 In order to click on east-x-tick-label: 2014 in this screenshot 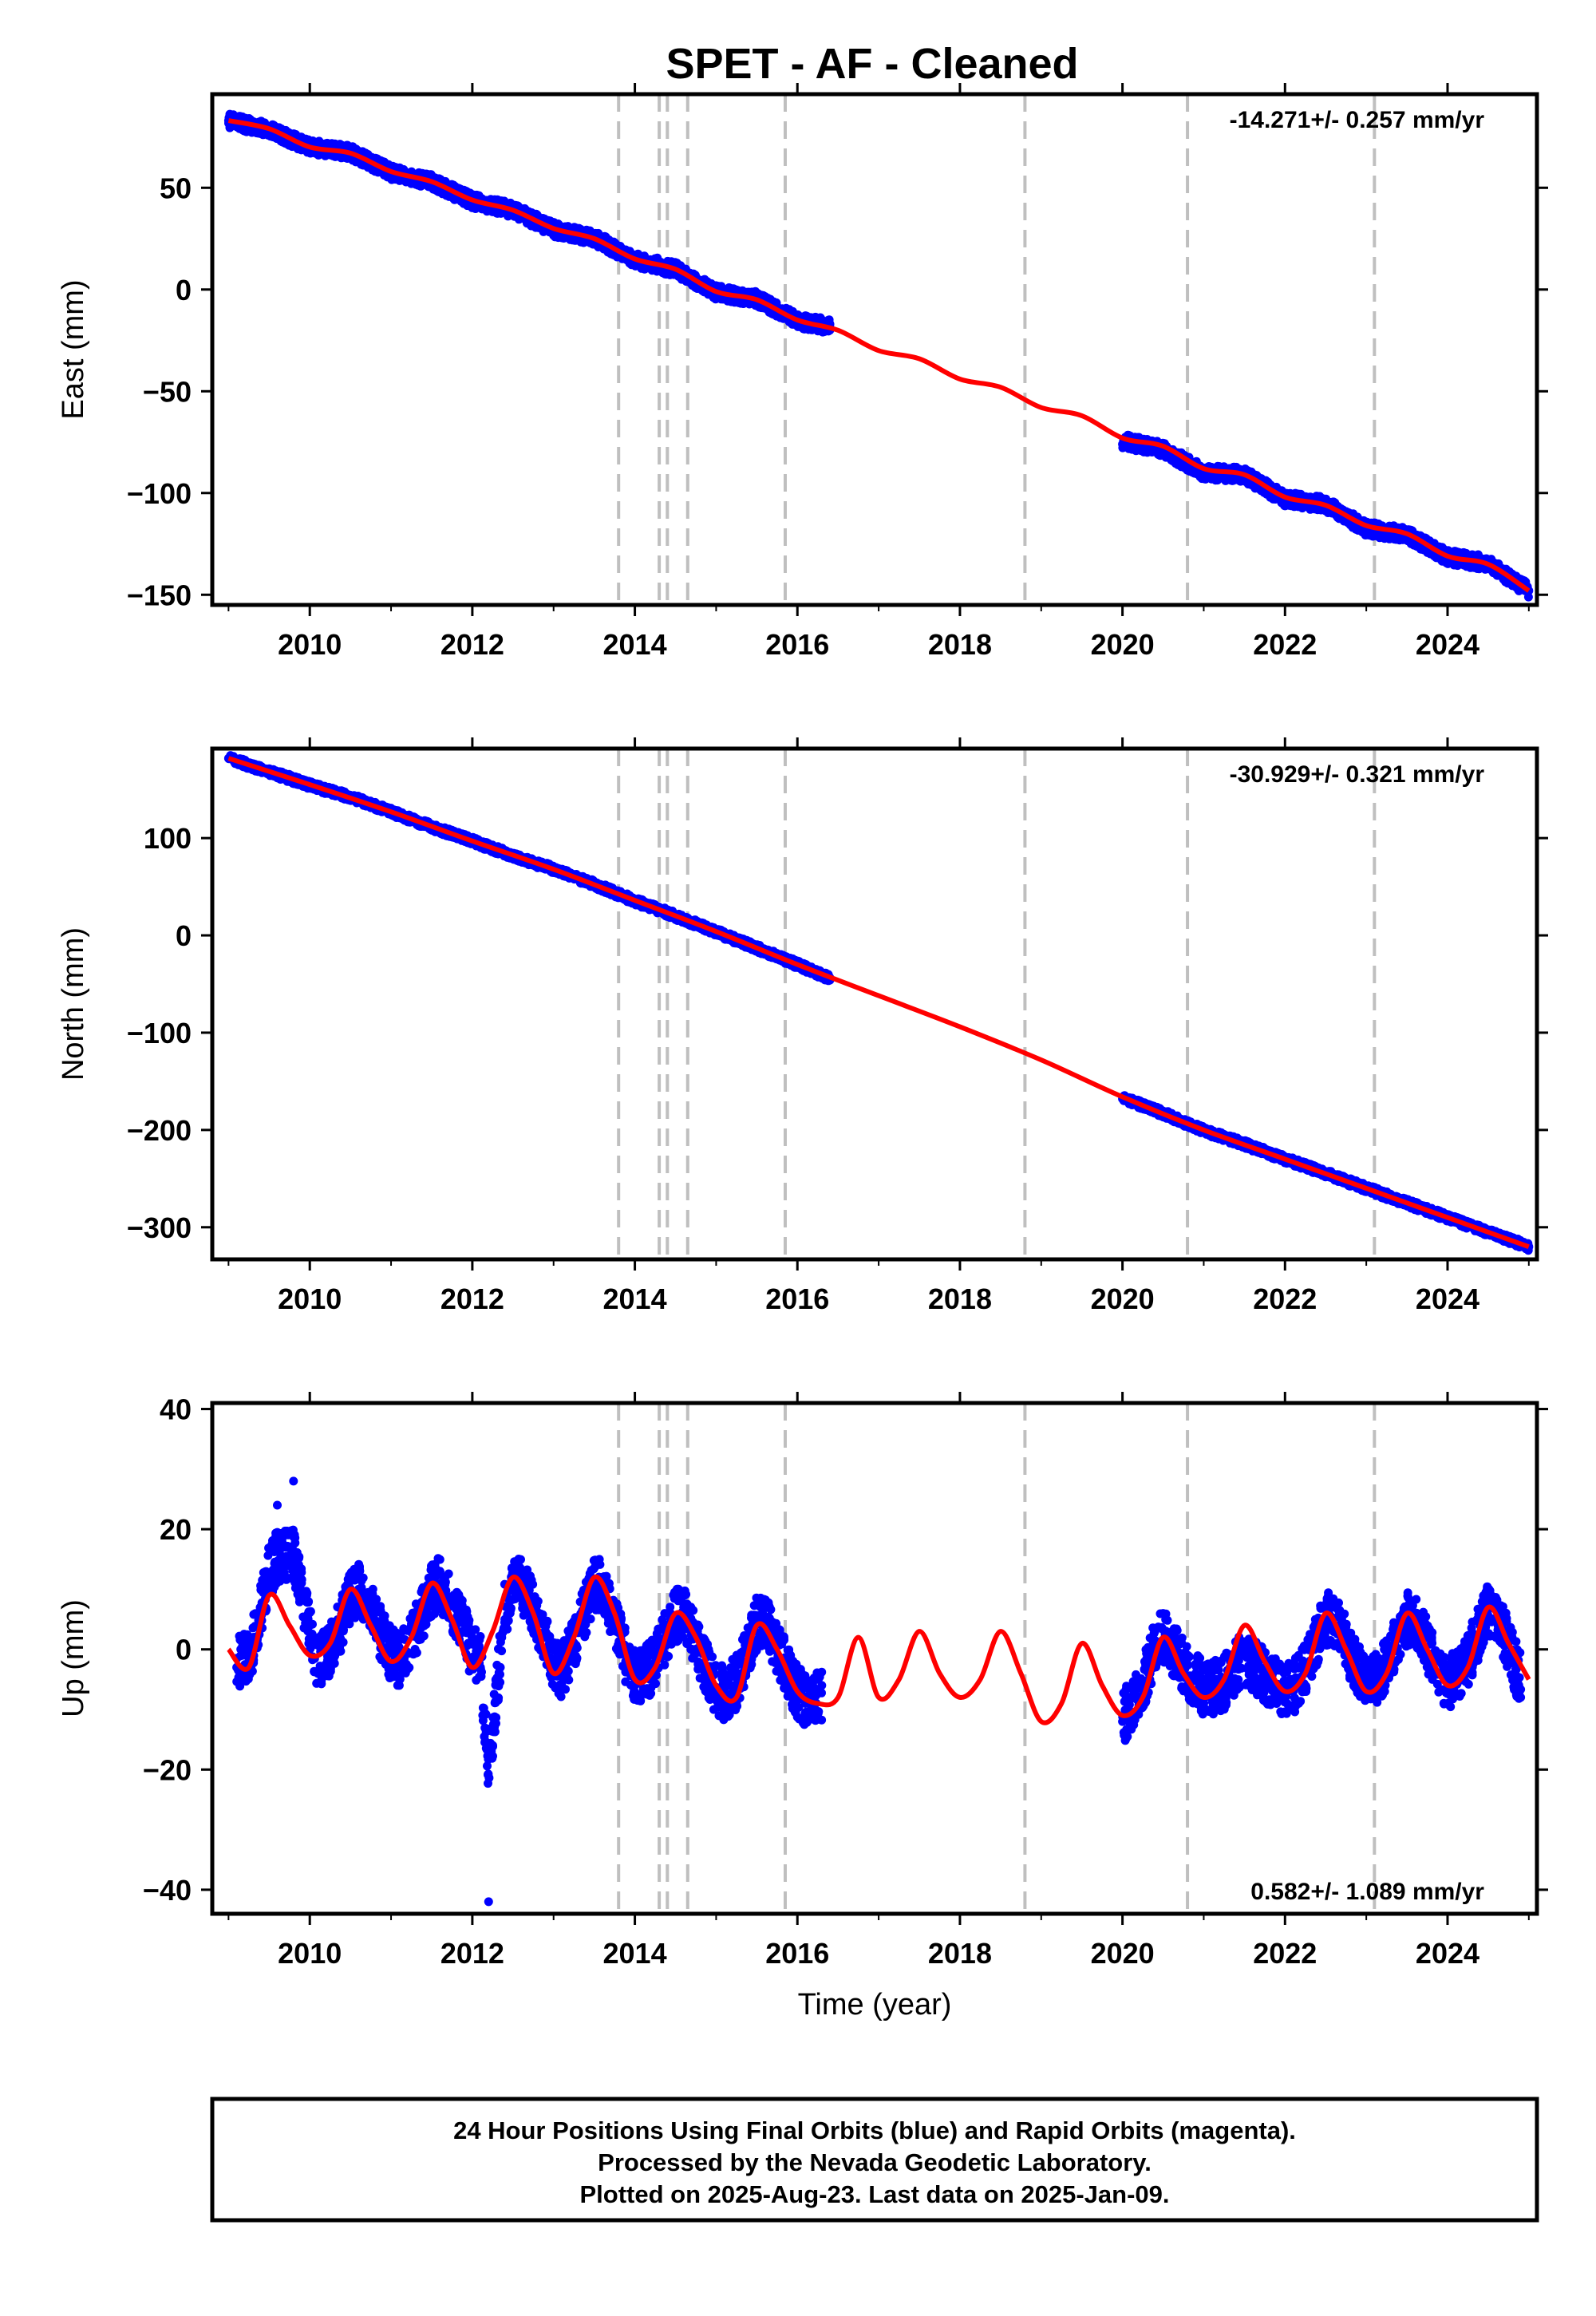, I will do `click(635, 644)`.